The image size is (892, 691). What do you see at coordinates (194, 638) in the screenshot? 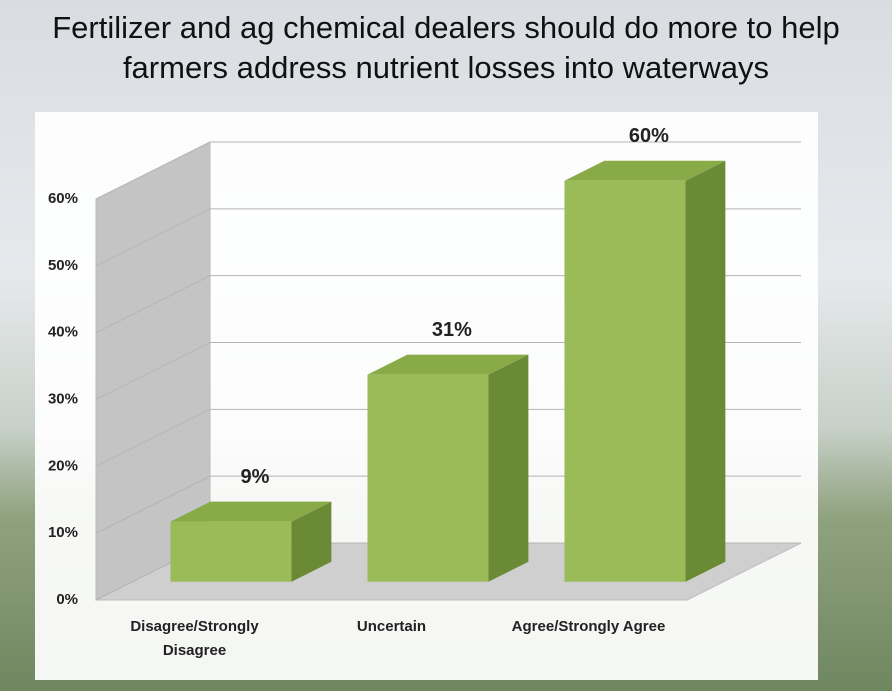
I see `x-tick-label: Disagree/Strongly Disagree` at bounding box center [194, 638].